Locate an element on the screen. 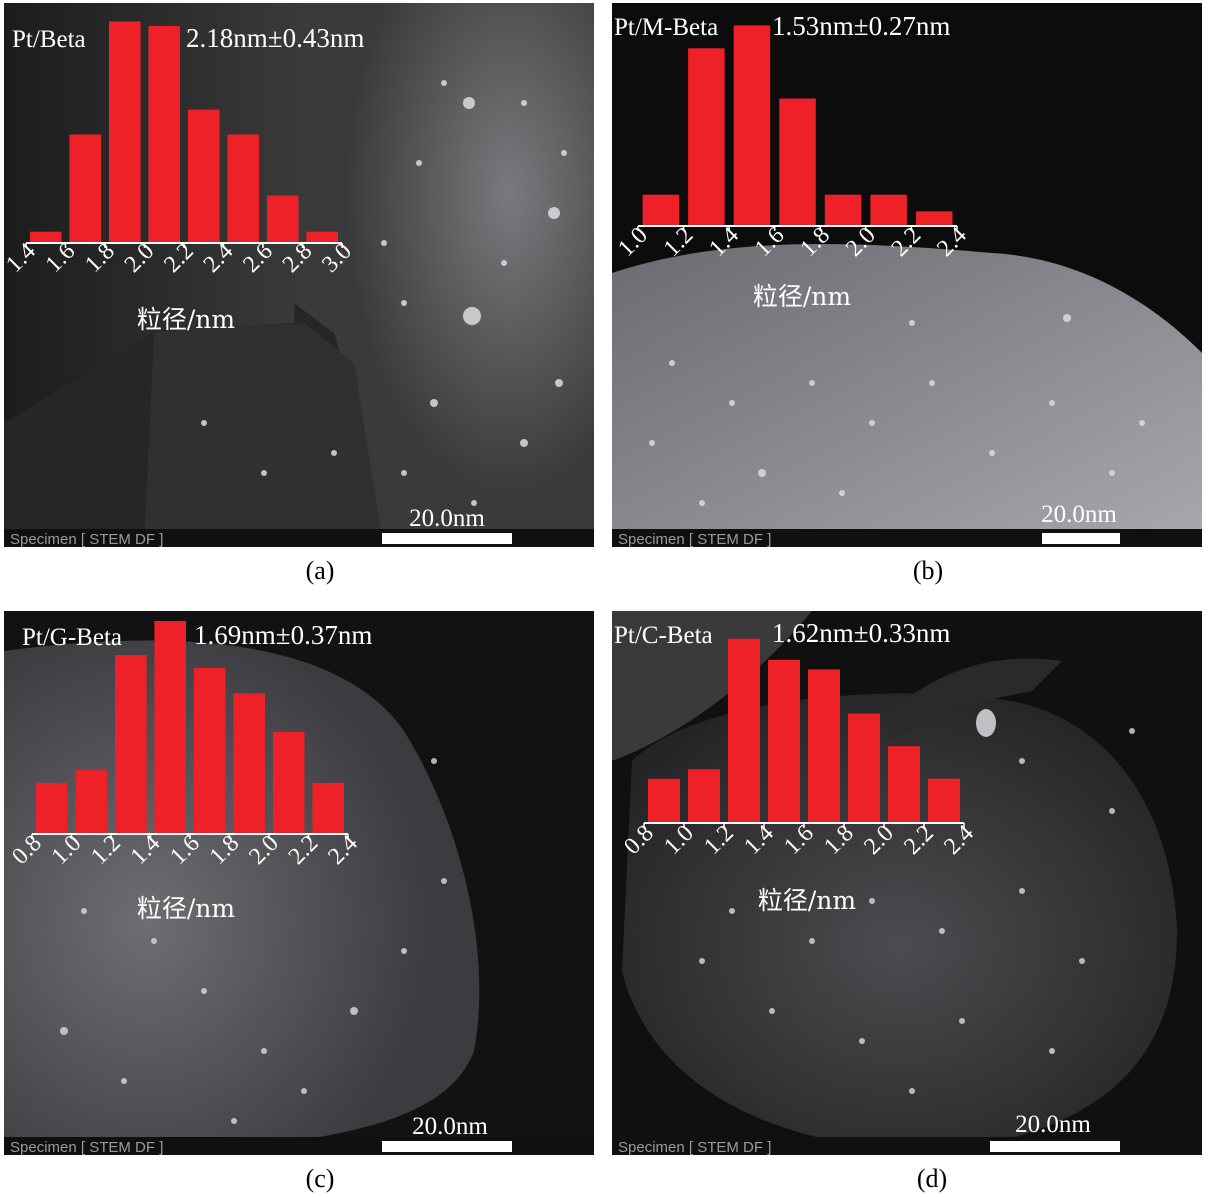 The height and width of the screenshot is (1197, 1210). series-name: Pt/C-Beta is located at coordinates (663, 635).